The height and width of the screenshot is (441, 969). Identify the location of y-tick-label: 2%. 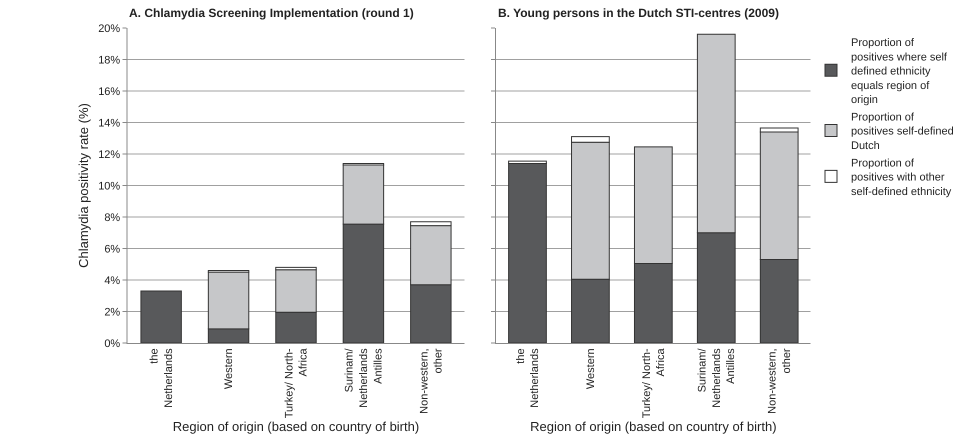
(112, 312).